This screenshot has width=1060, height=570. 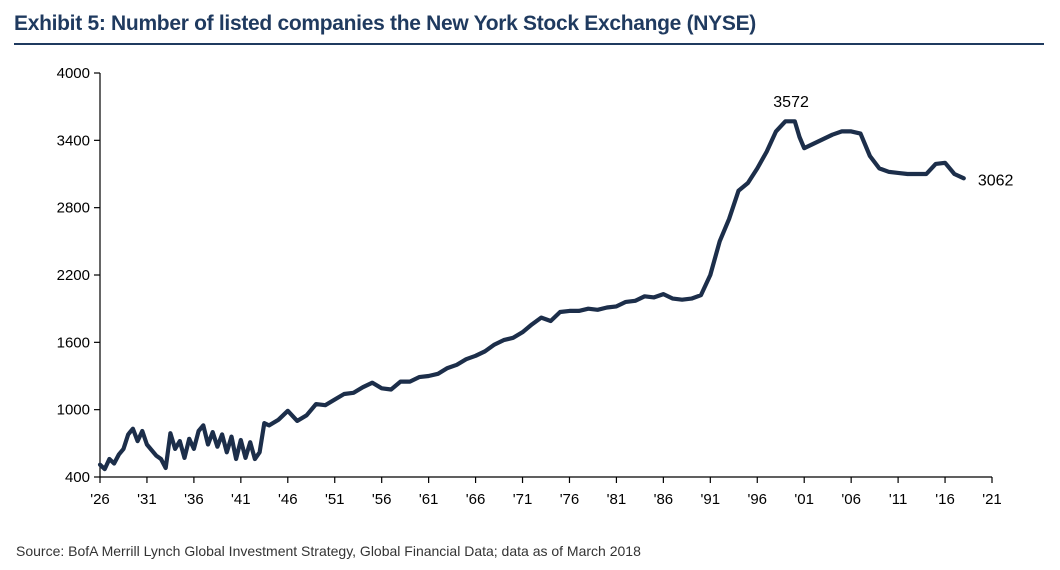 I want to click on x-tick-label: '51, so click(x=335, y=499).